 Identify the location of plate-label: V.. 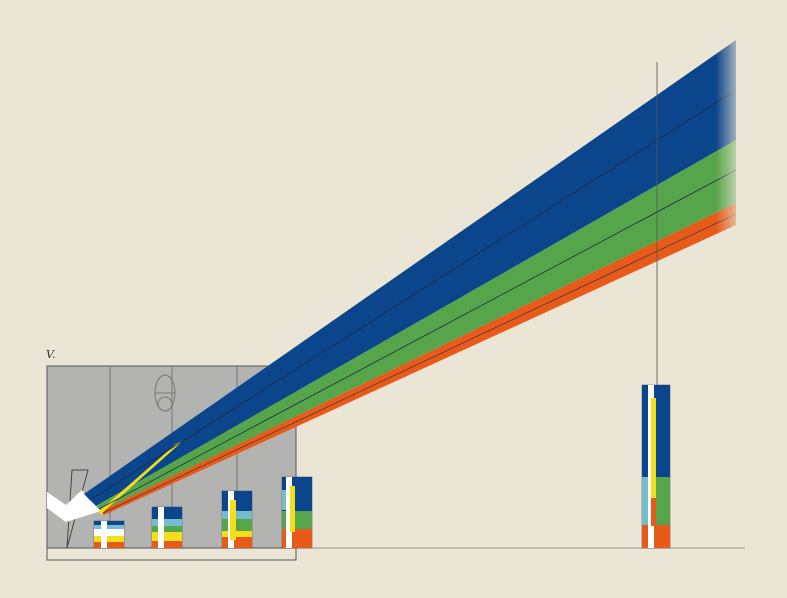
(51, 354).